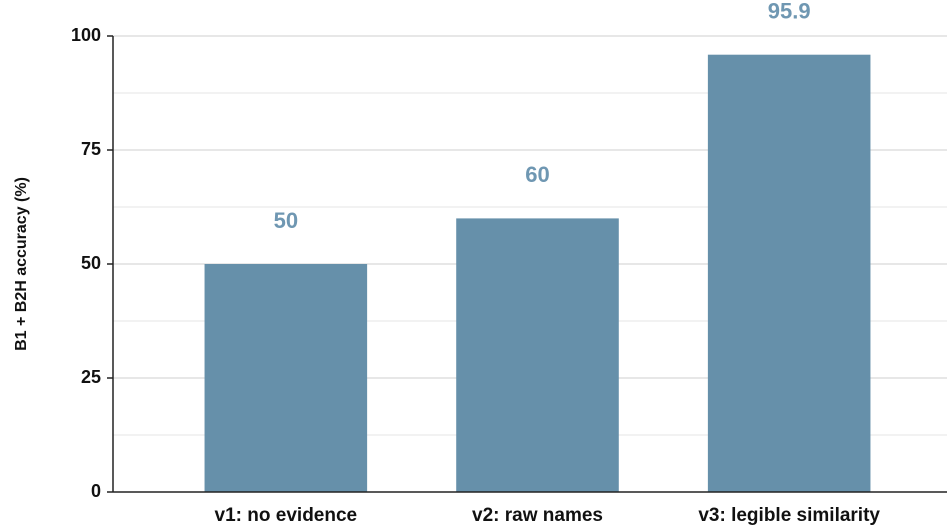 The width and height of the screenshot is (947, 527). I want to click on y-tick-label: 50, so click(91, 263).